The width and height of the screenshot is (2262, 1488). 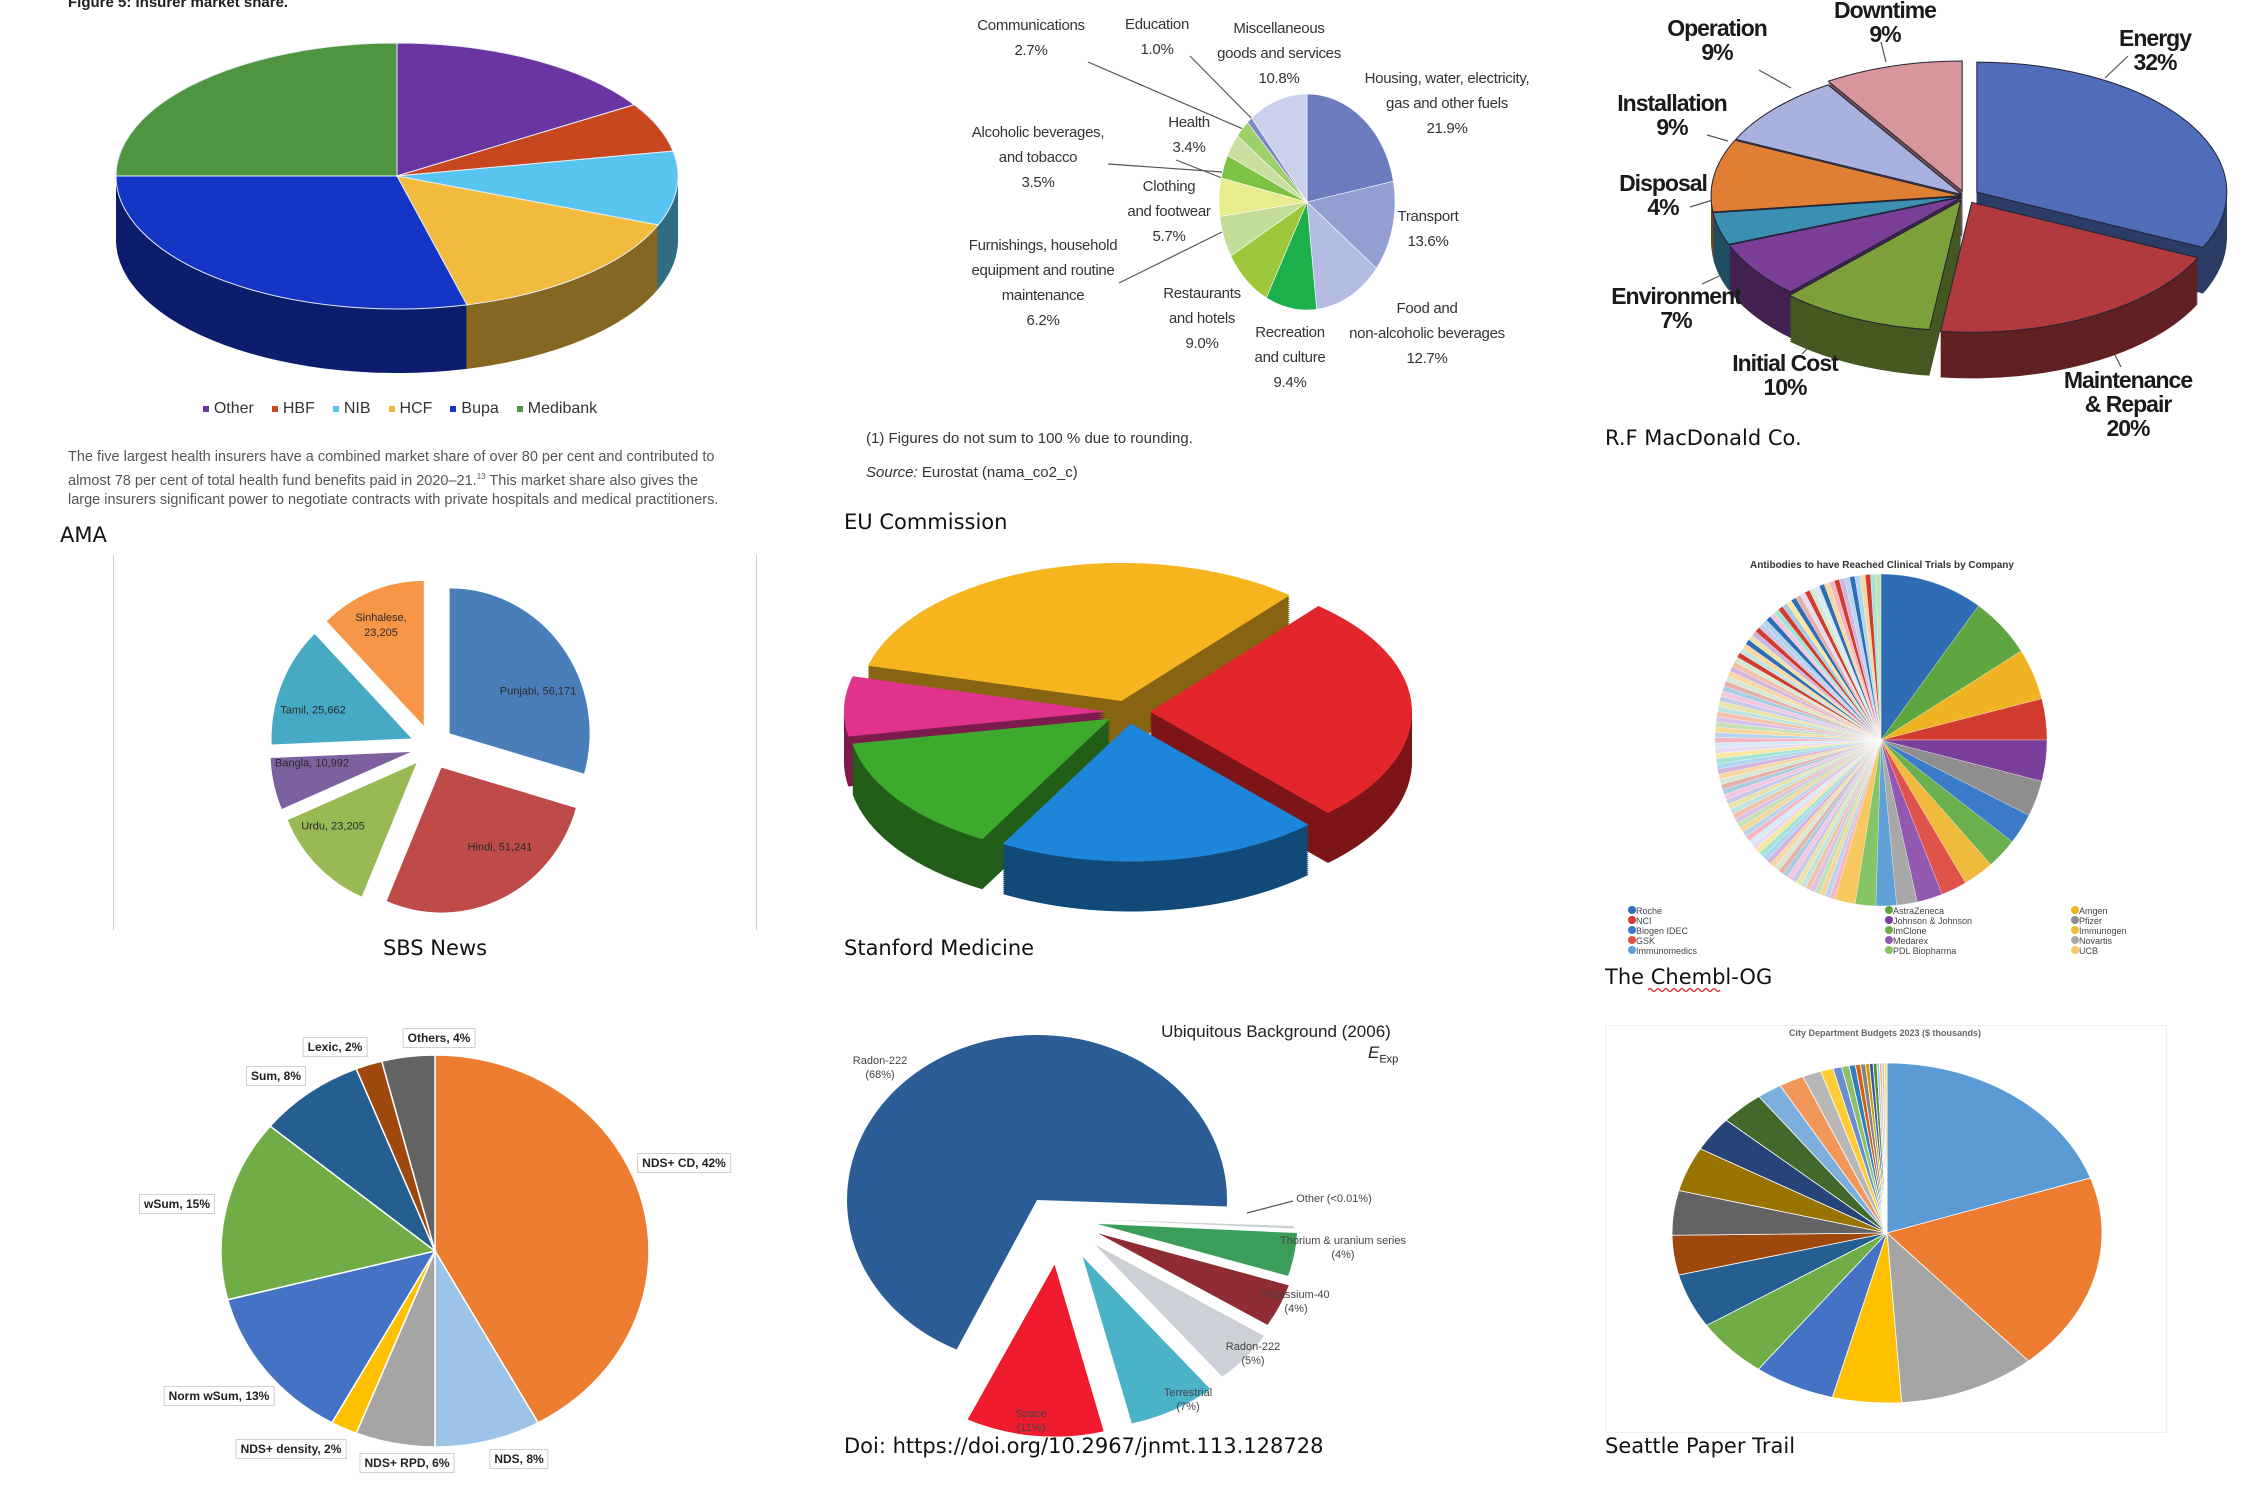 I want to click on ub-slice-label: Space (11%), so click(x=1031, y=1421).